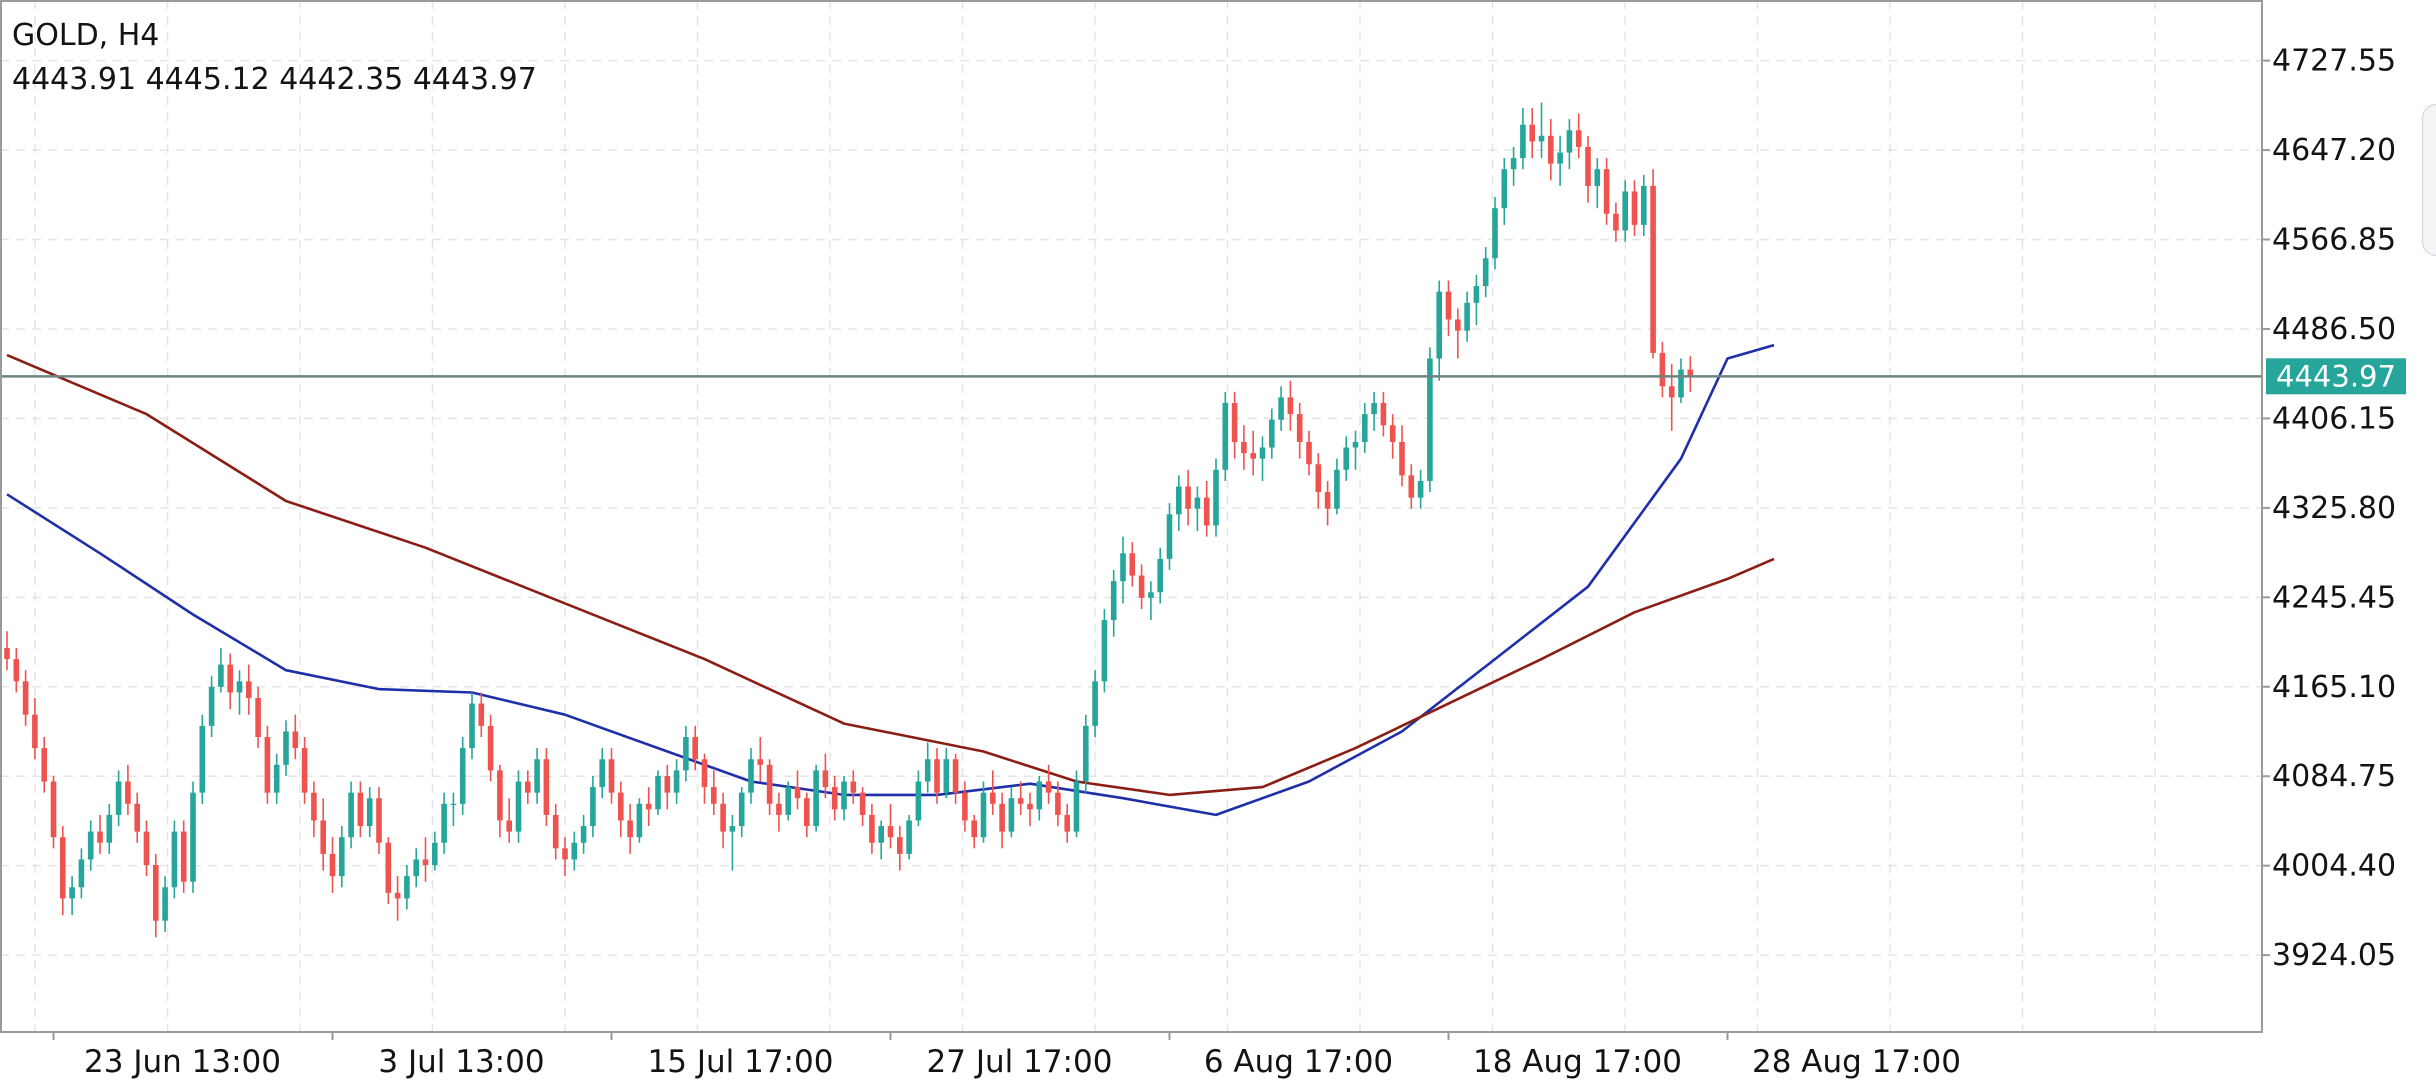  I want to click on symbol-title: GOLD, H4, so click(86, 35).